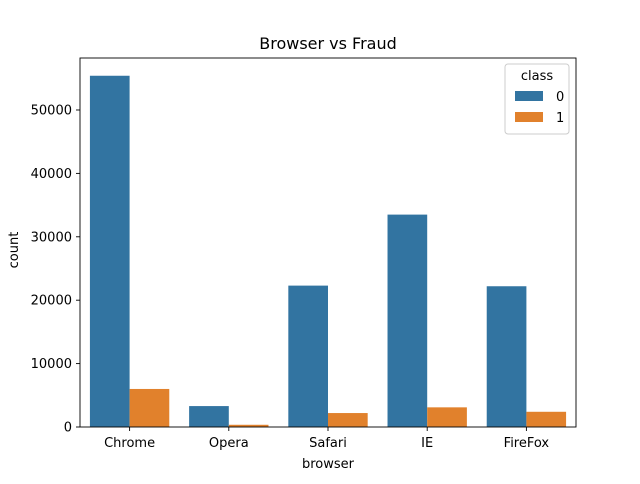 This screenshot has height=484, width=640. Describe the element at coordinates (129, 443) in the screenshot. I see `x-tick-label: Chrome` at that location.